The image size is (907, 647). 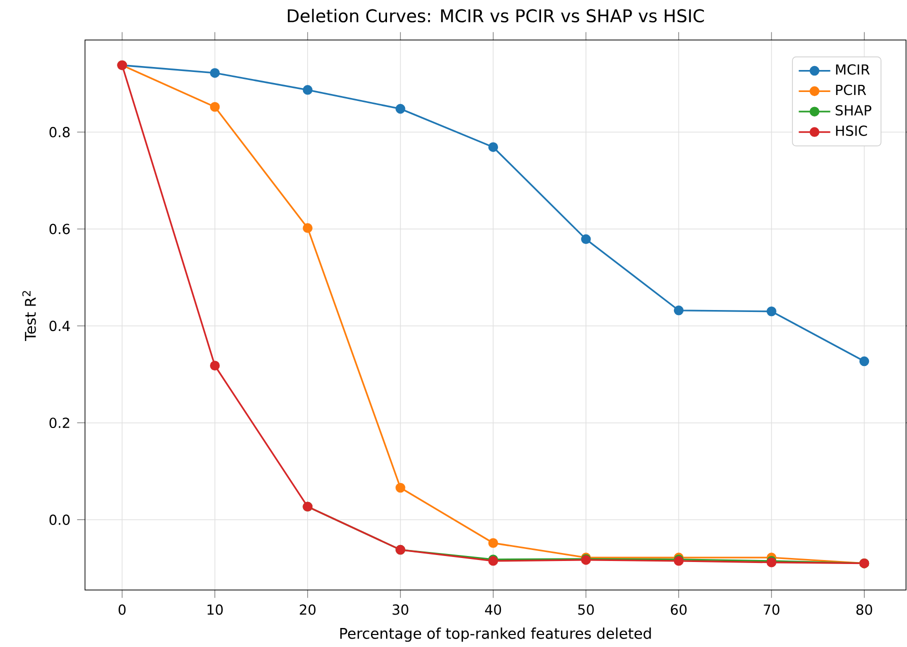 What do you see at coordinates (215, 609) in the screenshot?
I see `x-tick-label: 10` at bounding box center [215, 609].